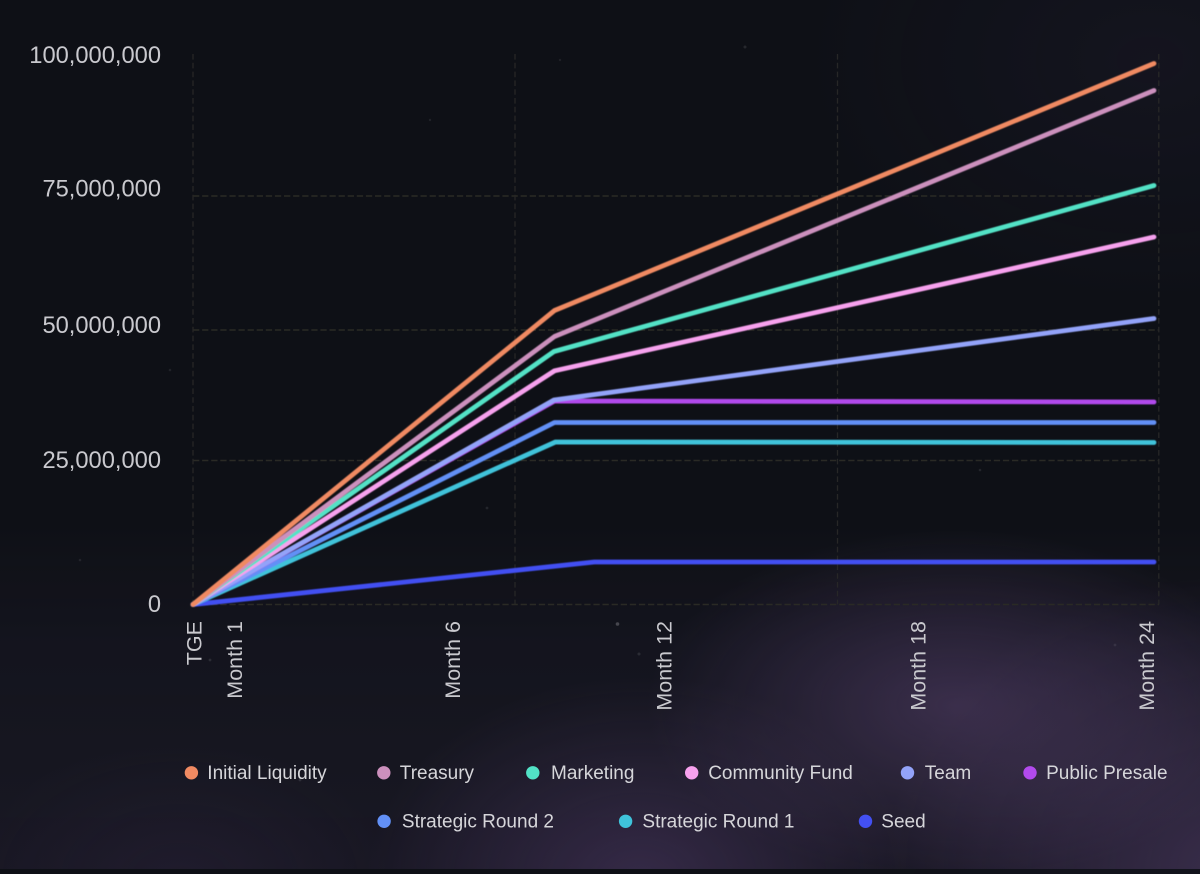  I want to click on svg-text: 0, so click(154, 605).